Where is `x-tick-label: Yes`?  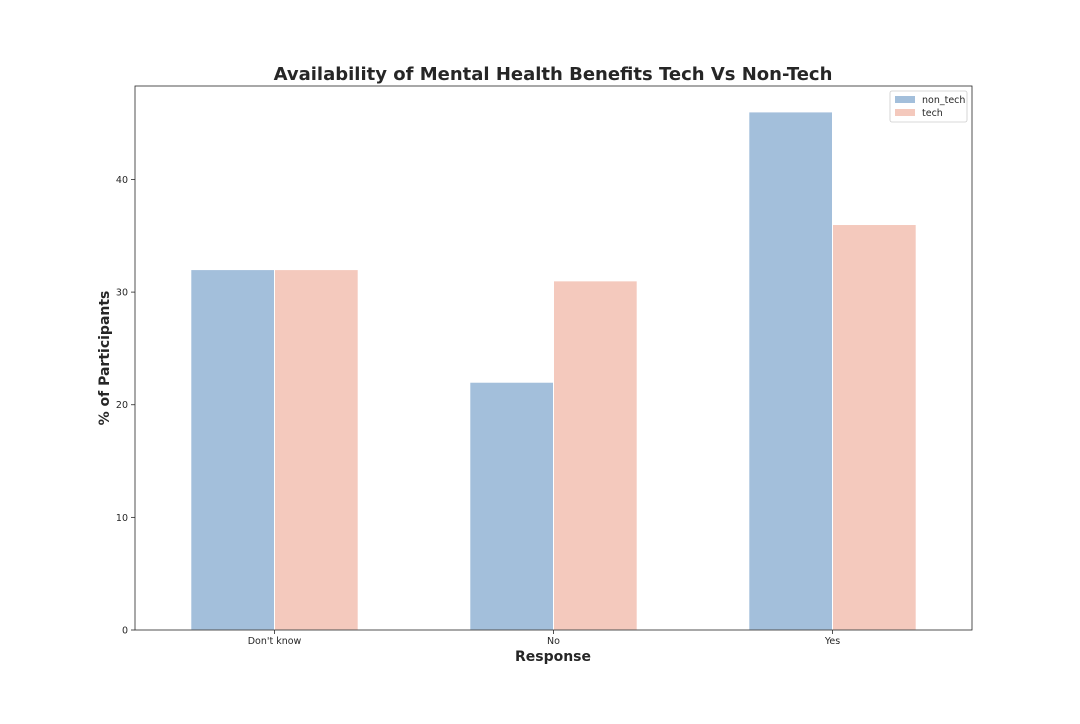
x-tick-label: Yes is located at coordinates (832, 641).